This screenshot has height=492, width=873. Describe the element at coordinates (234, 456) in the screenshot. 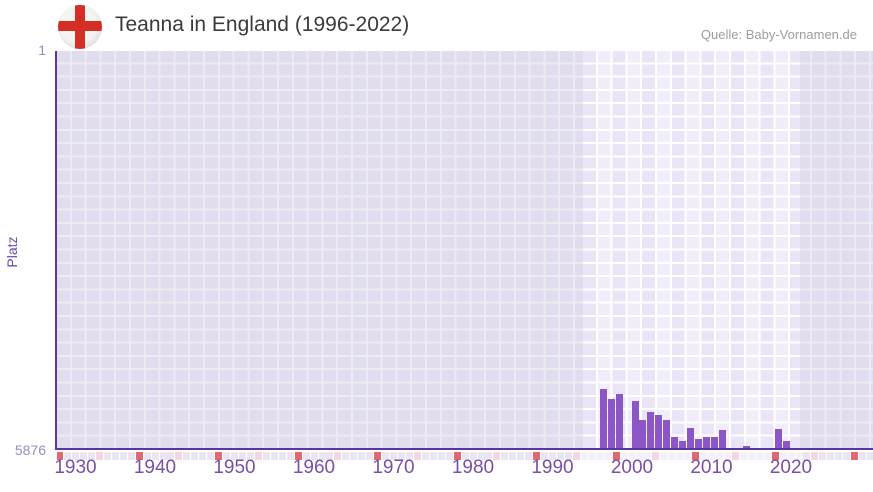

I see `year-cell-1950` at that location.